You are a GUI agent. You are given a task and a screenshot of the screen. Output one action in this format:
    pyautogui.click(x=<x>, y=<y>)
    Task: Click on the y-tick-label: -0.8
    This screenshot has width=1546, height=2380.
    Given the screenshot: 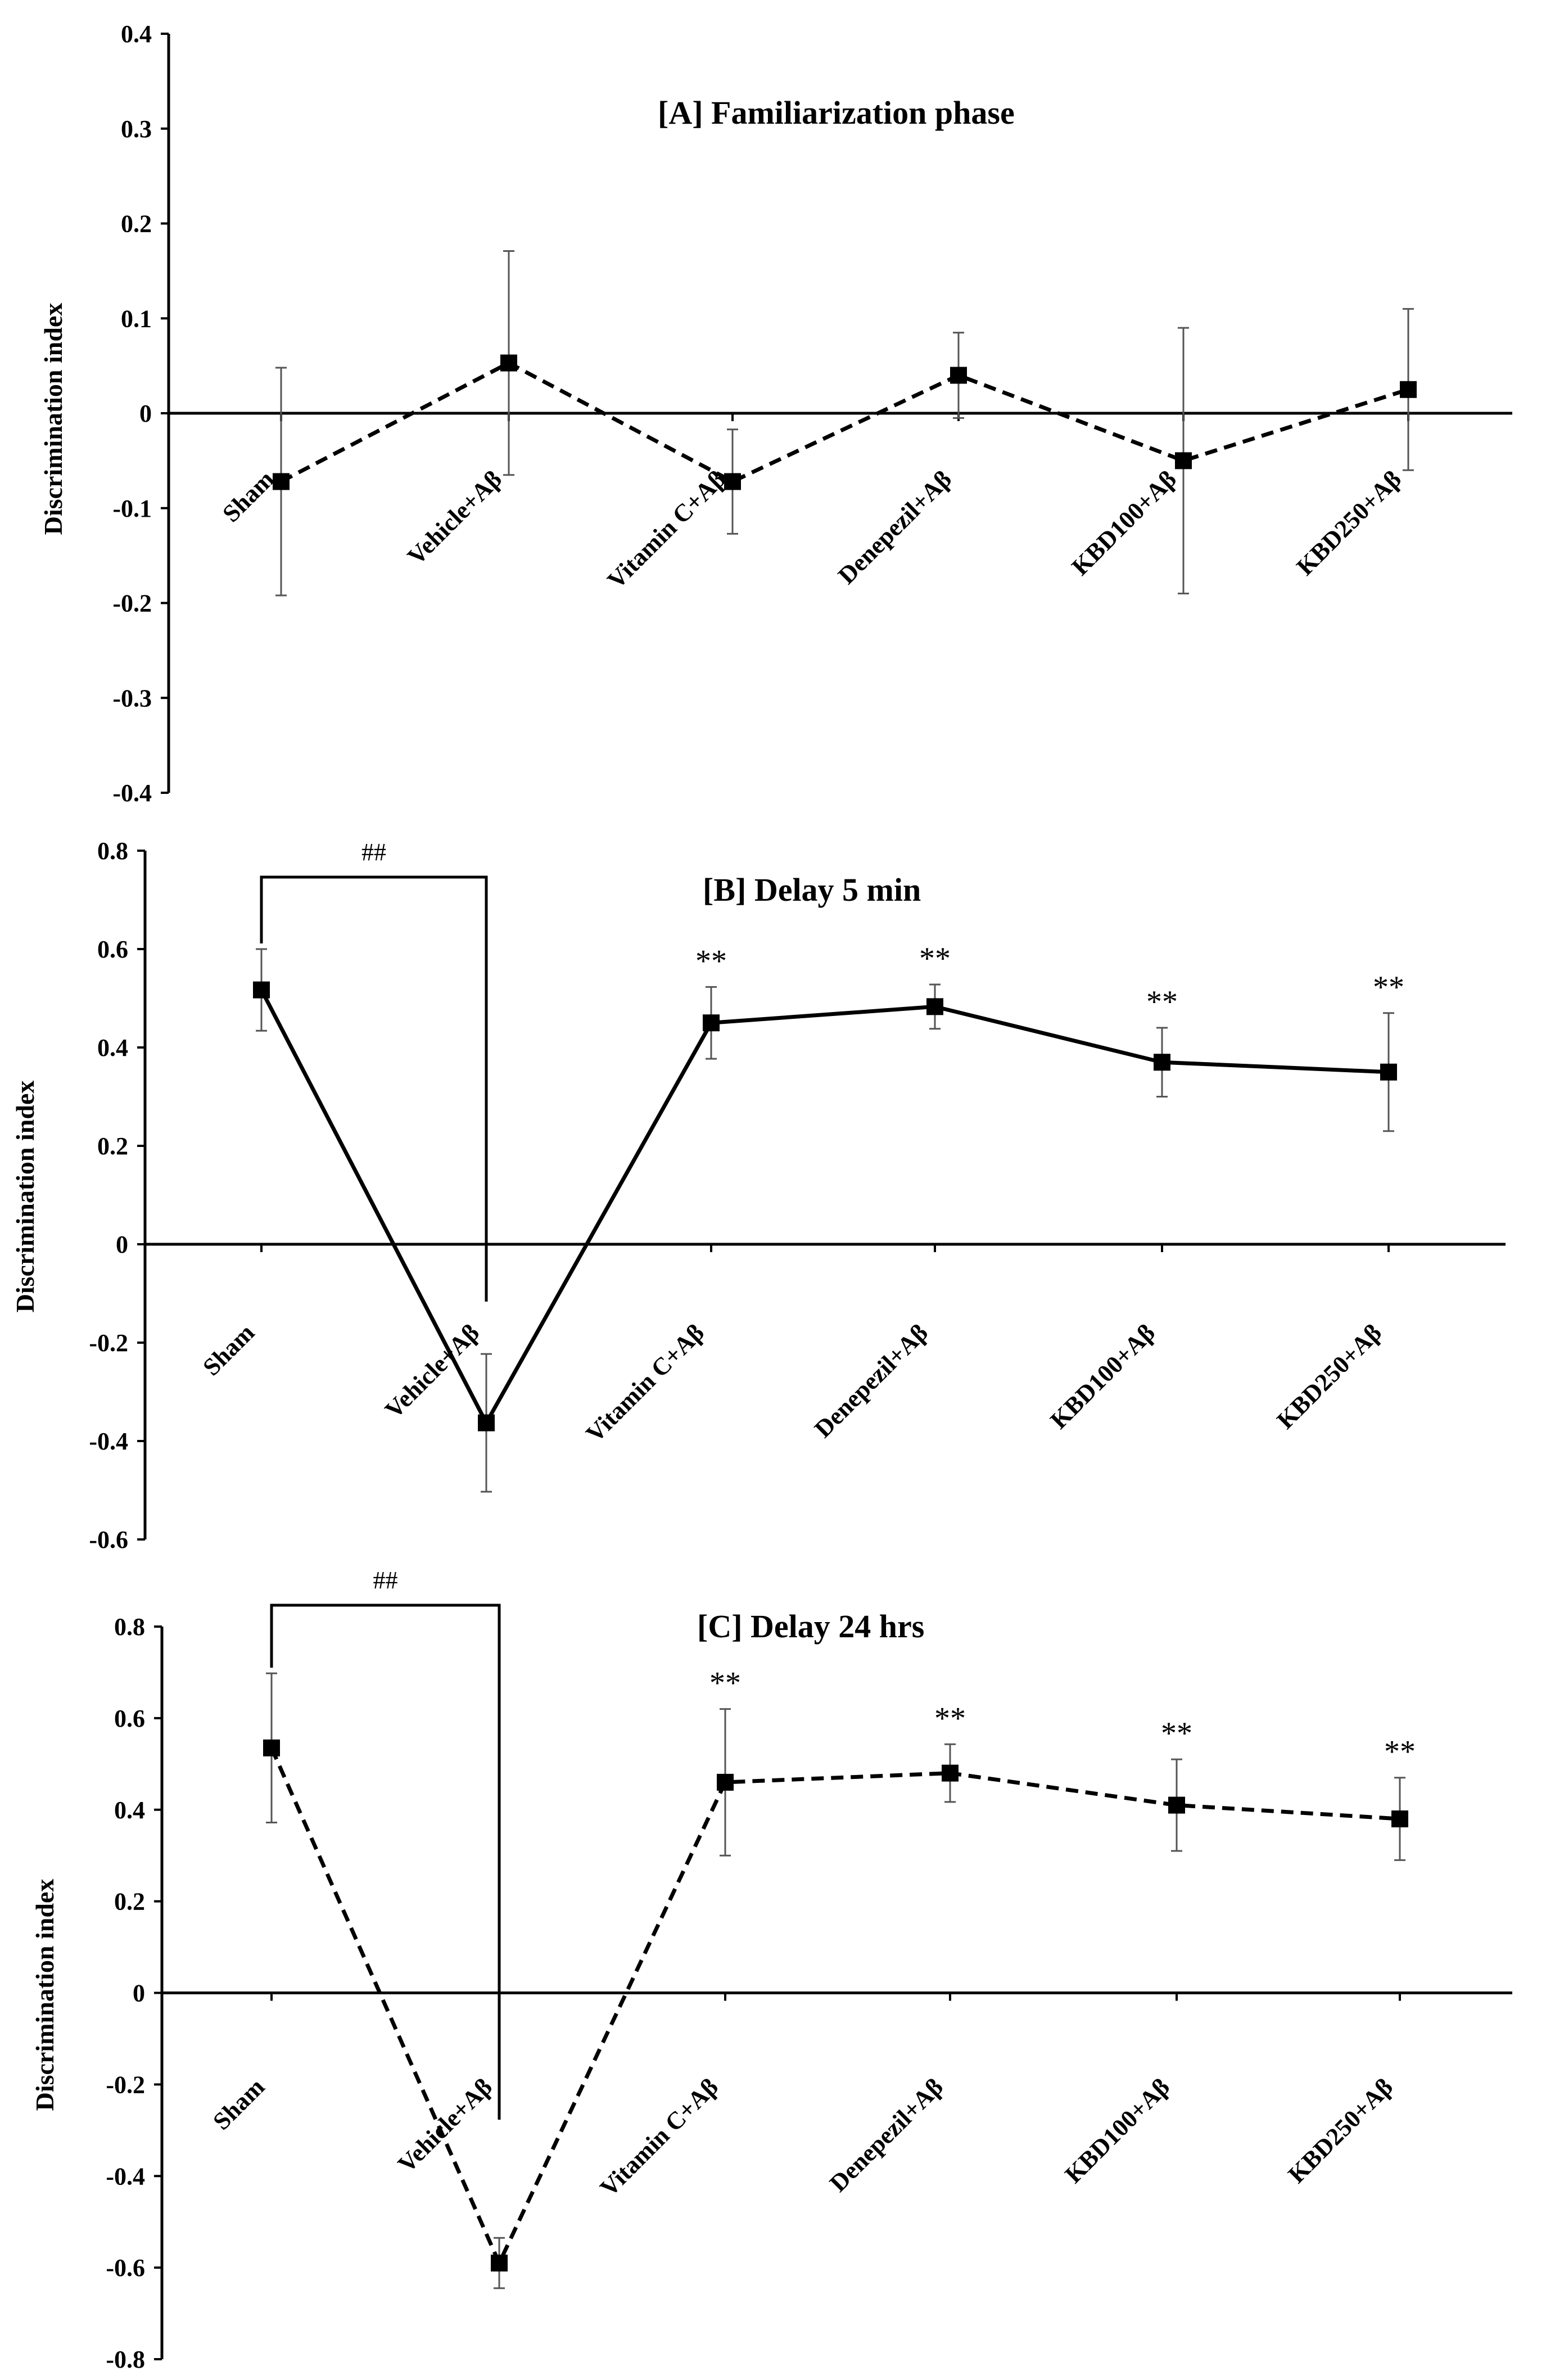 What is the action you would take?
    pyautogui.click(x=126, y=2359)
    